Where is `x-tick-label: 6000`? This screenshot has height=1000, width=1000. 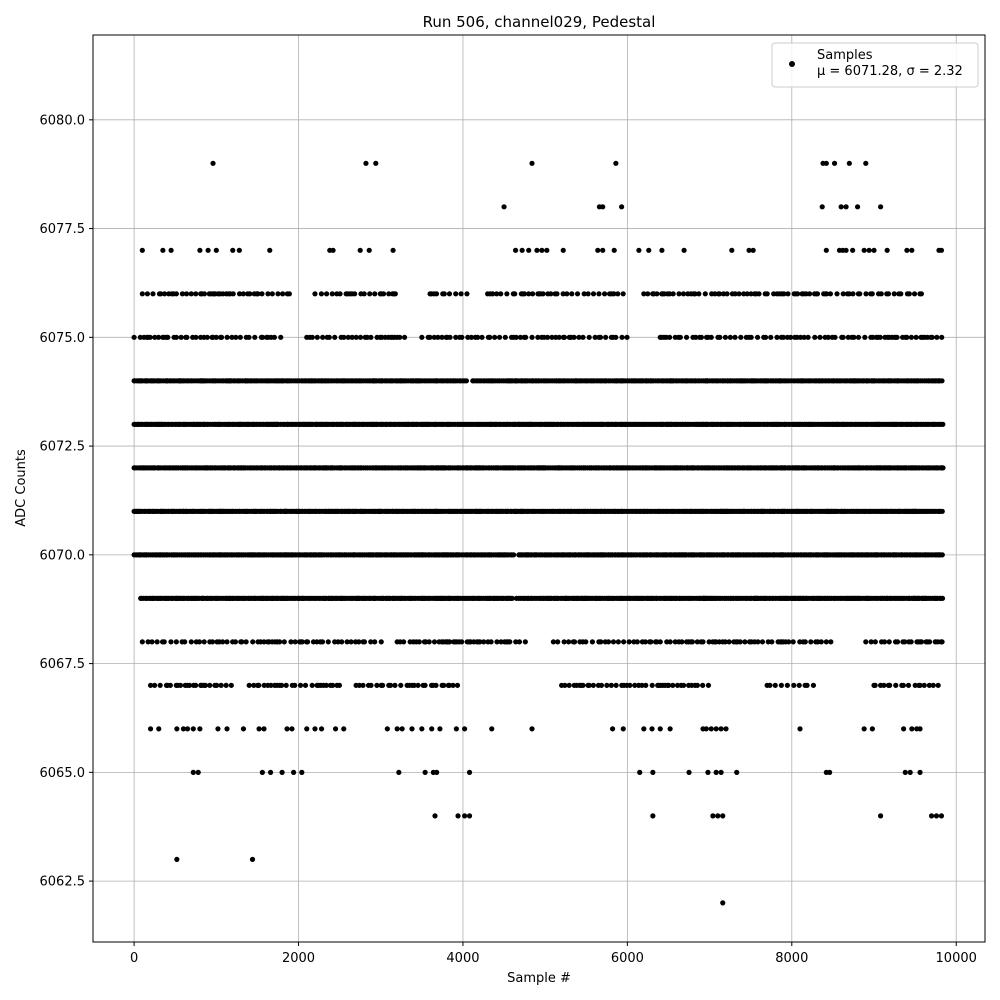
x-tick-label: 6000 is located at coordinates (627, 958).